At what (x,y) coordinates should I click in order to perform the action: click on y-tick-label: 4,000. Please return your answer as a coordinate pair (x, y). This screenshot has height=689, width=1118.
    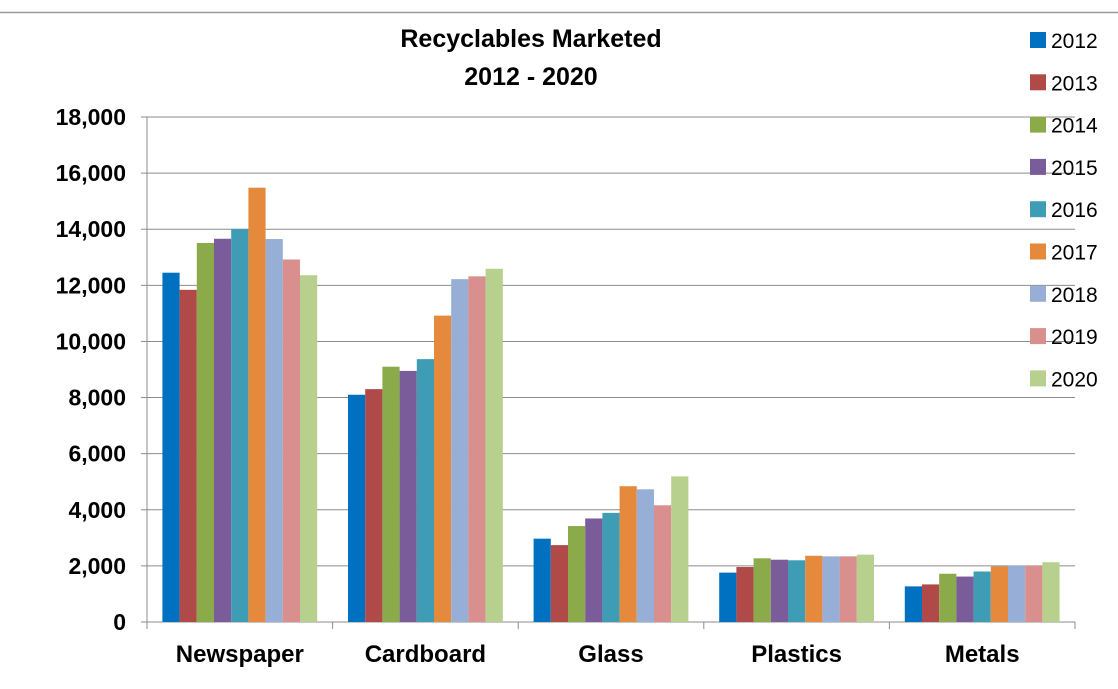
    Looking at the image, I should click on (97, 510).